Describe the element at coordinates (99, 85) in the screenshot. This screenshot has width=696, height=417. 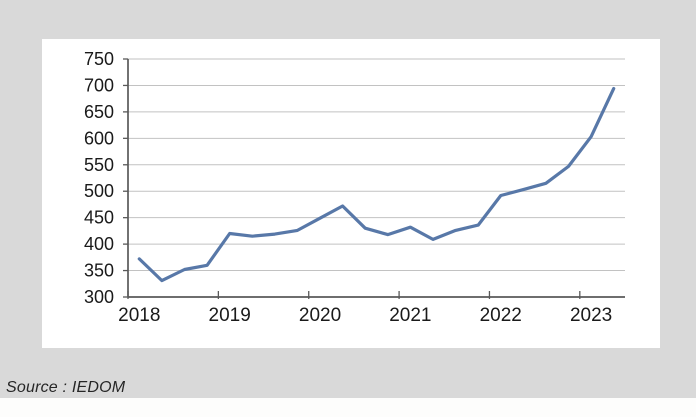
I see `y-tick-label: 700` at that location.